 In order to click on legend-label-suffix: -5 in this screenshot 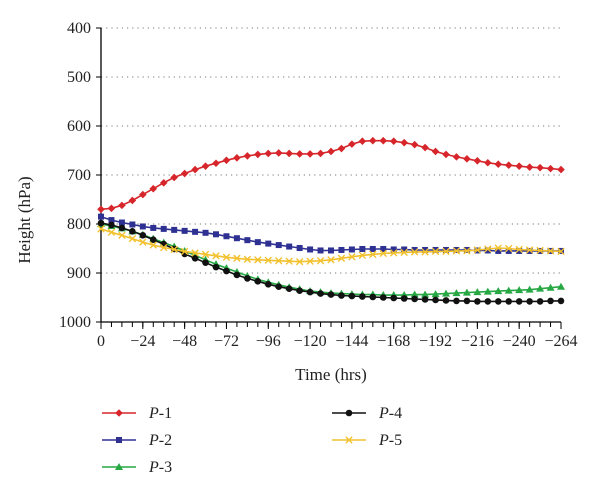, I will do `click(395, 440)`.